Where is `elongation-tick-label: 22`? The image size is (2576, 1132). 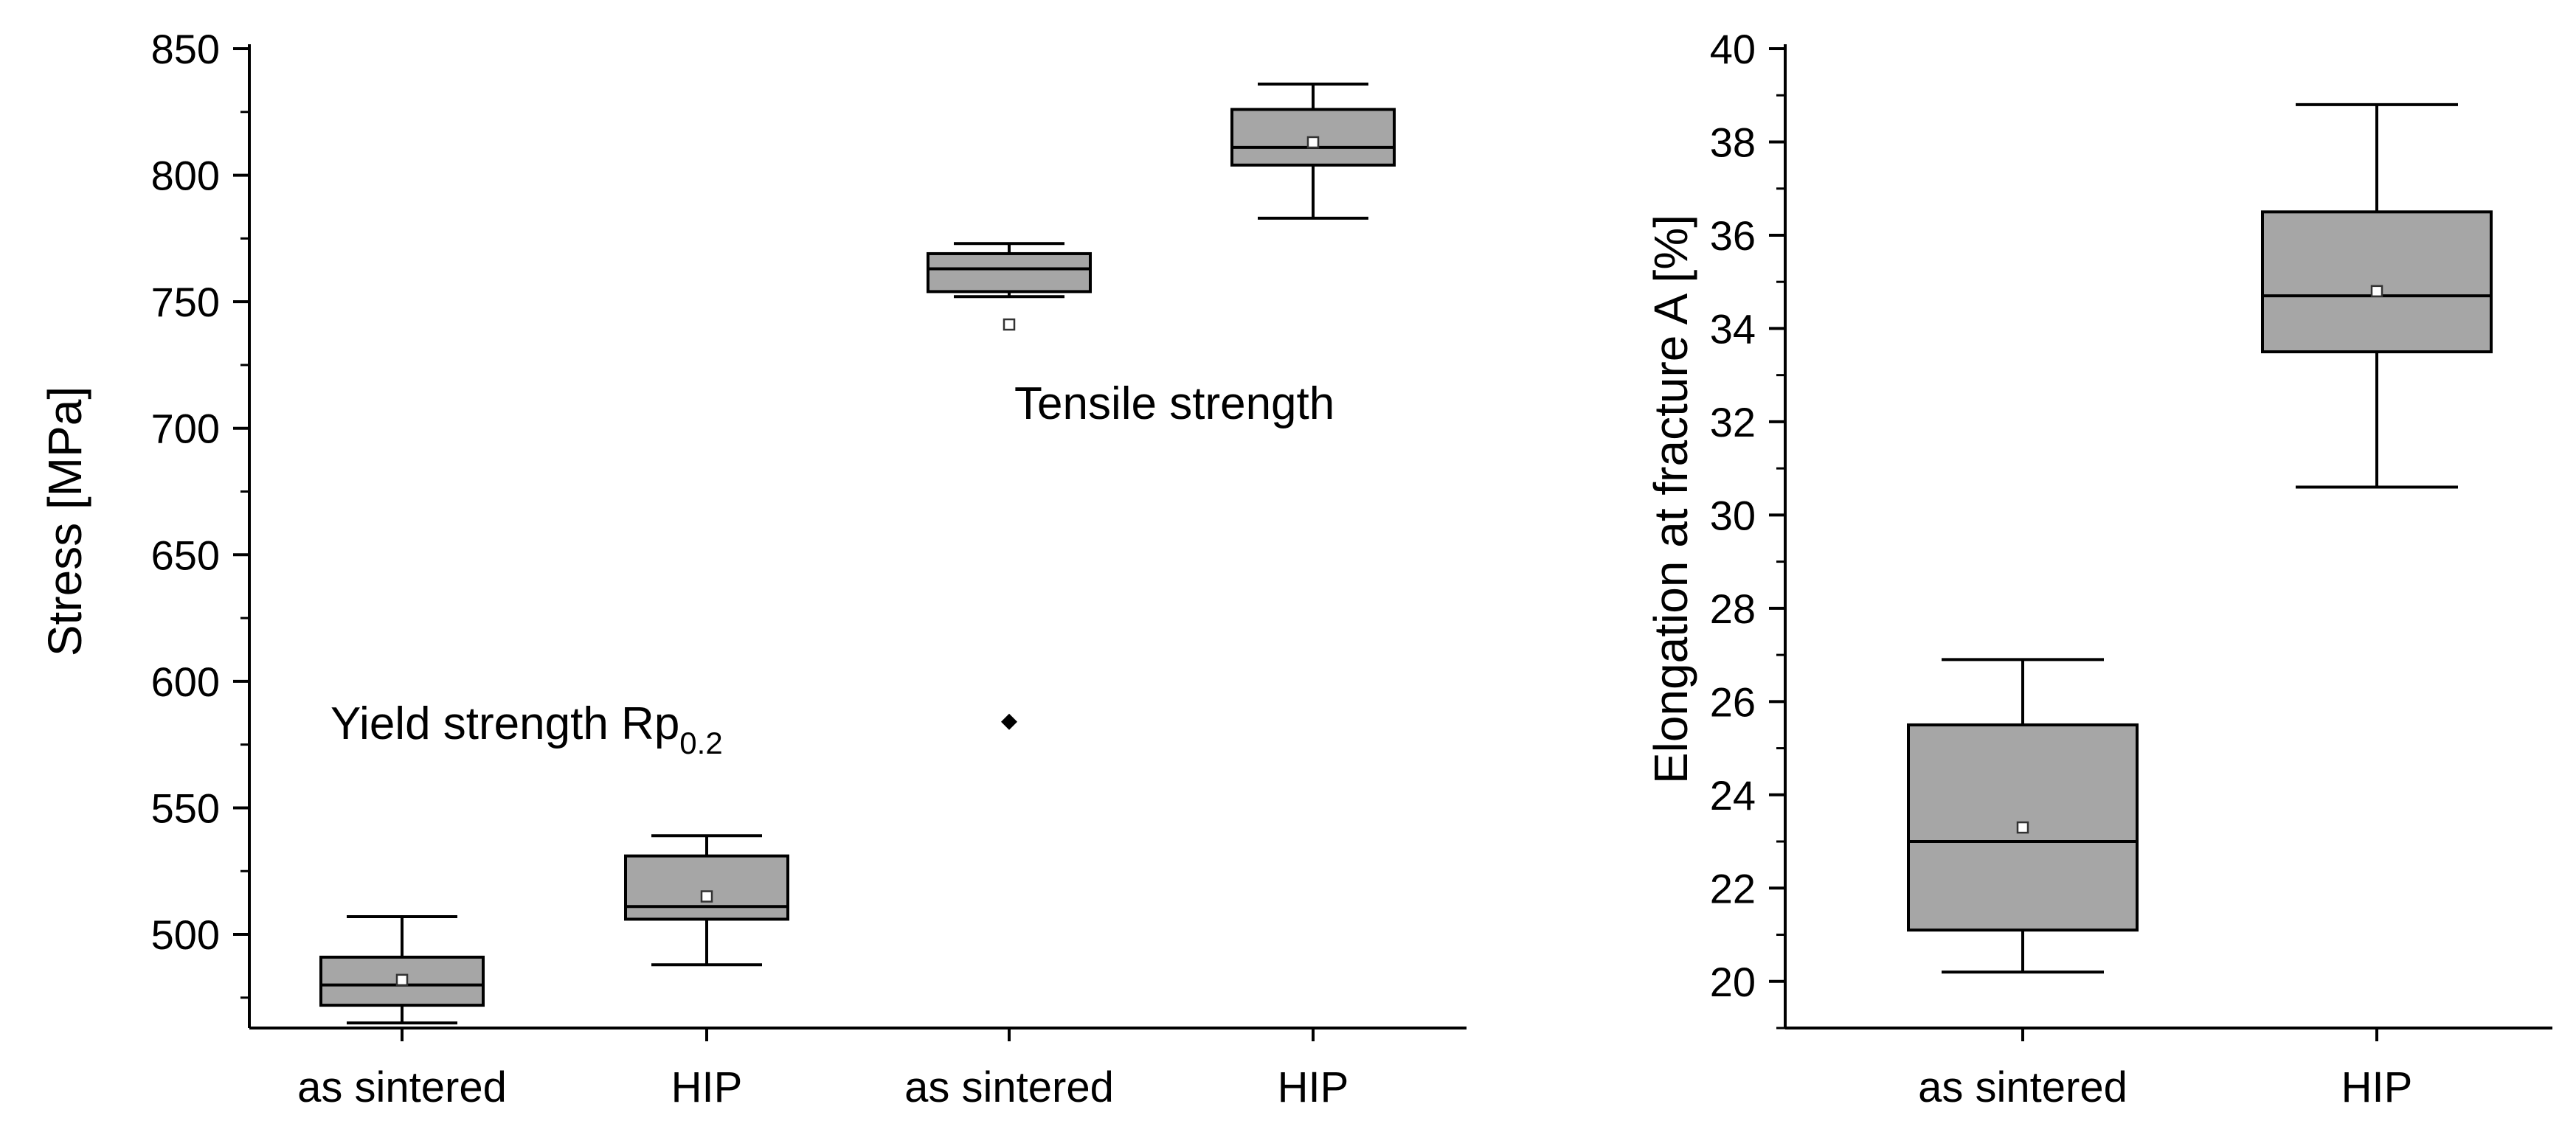 elongation-tick-label: 22 is located at coordinates (1733, 888).